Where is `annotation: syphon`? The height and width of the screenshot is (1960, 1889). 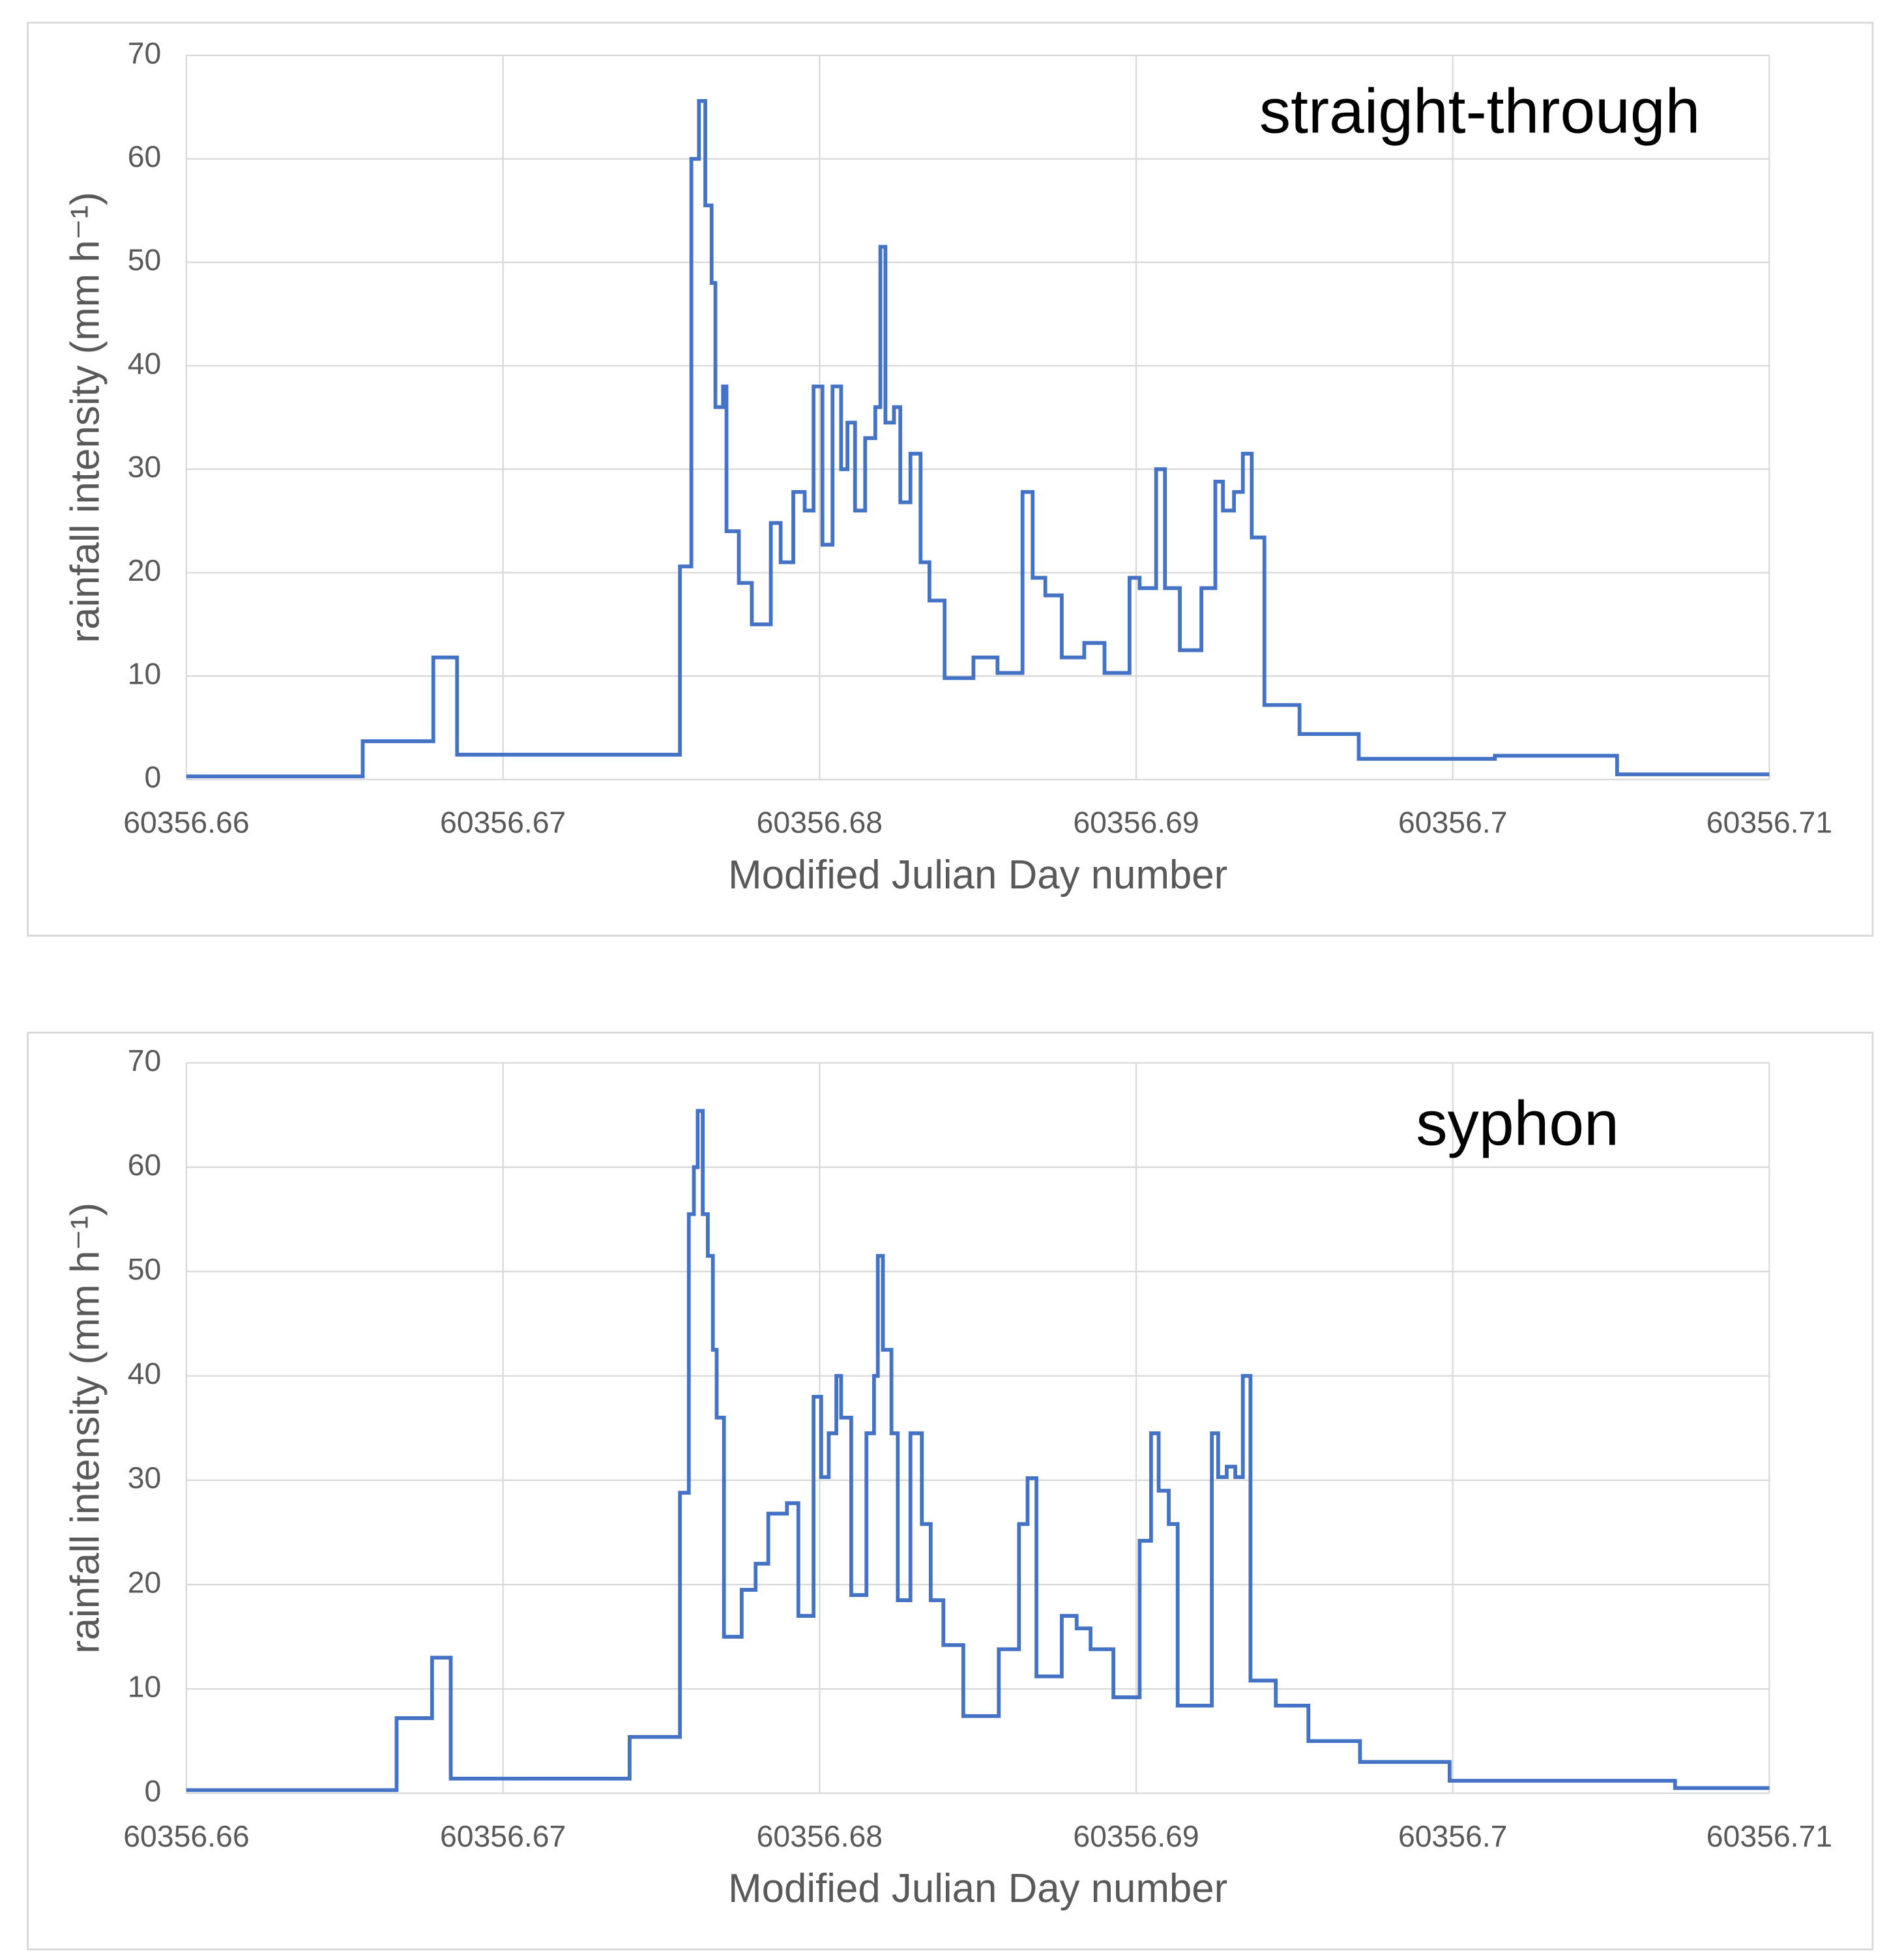
annotation: syphon is located at coordinates (1517, 1124).